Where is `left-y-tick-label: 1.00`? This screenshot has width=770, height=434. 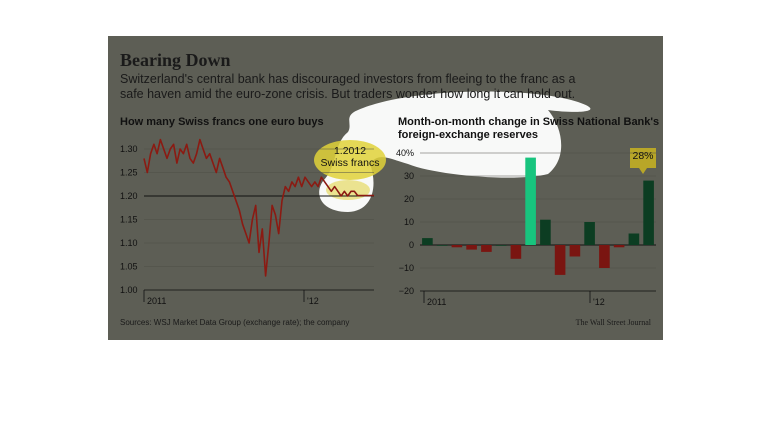
left-y-tick-label: 1.00 is located at coordinates (129, 290).